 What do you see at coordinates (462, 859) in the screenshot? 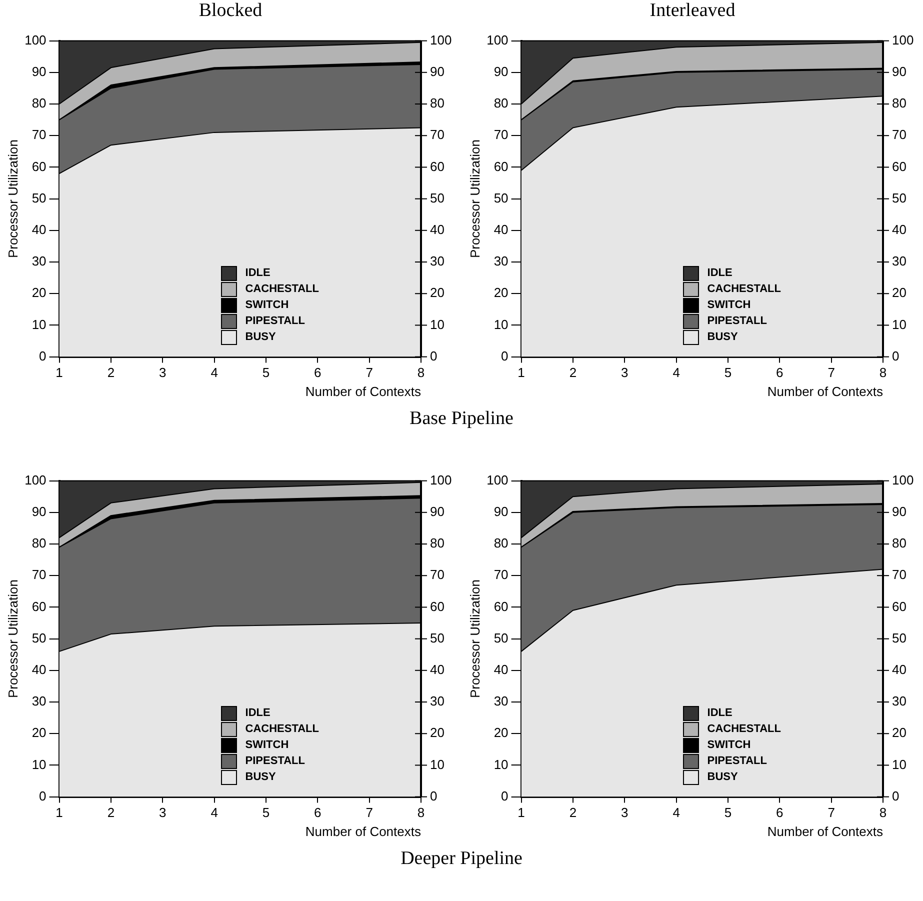
I see `text: Deeper Pipeline` at bounding box center [462, 859].